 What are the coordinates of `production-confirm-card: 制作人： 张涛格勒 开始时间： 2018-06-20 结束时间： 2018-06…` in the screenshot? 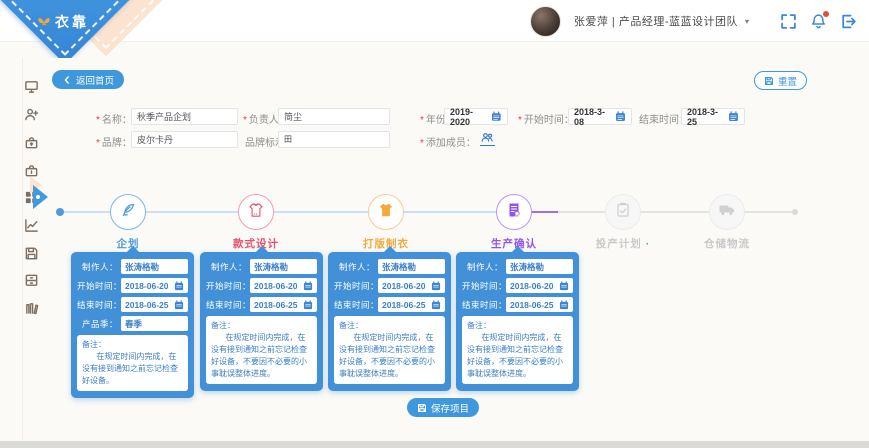 It's located at (517, 318).